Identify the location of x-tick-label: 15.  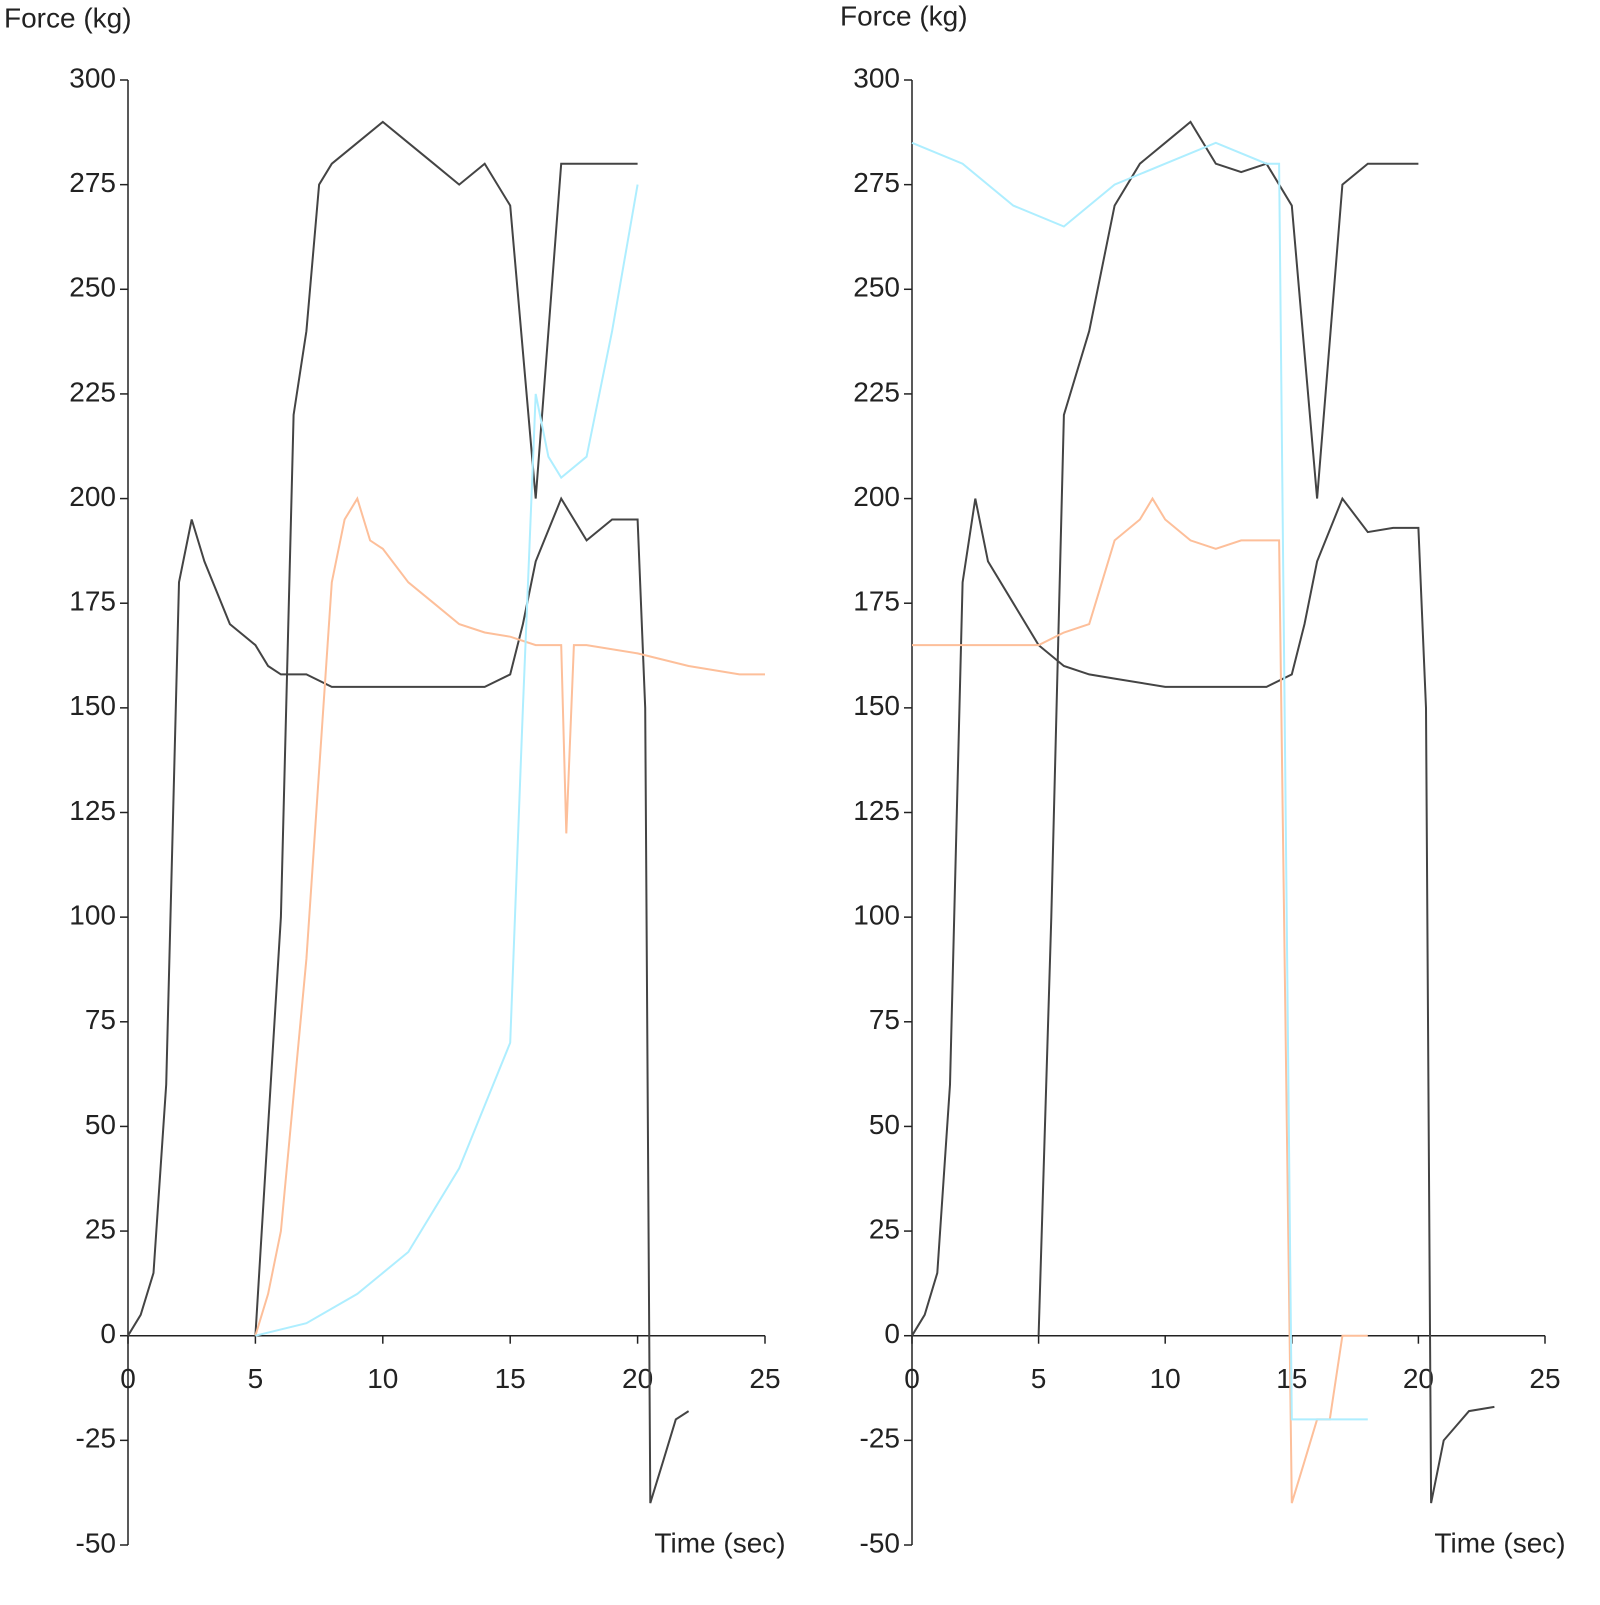
(510, 1378).